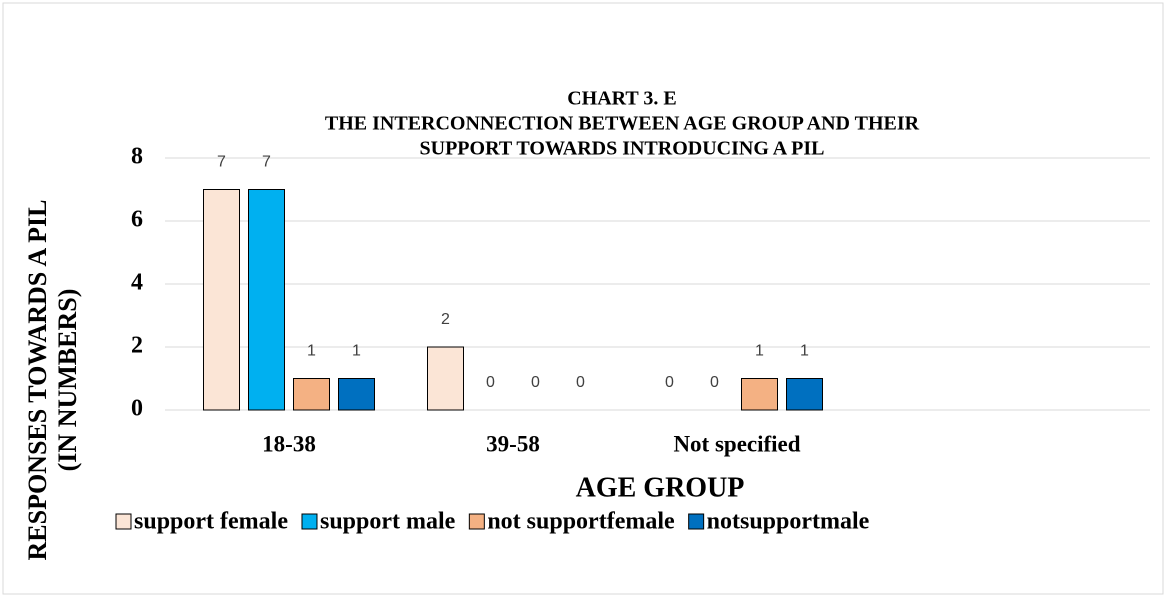 The height and width of the screenshot is (597, 1167). What do you see at coordinates (622, 99) in the screenshot?
I see `chart-title: CHART 3. E` at bounding box center [622, 99].